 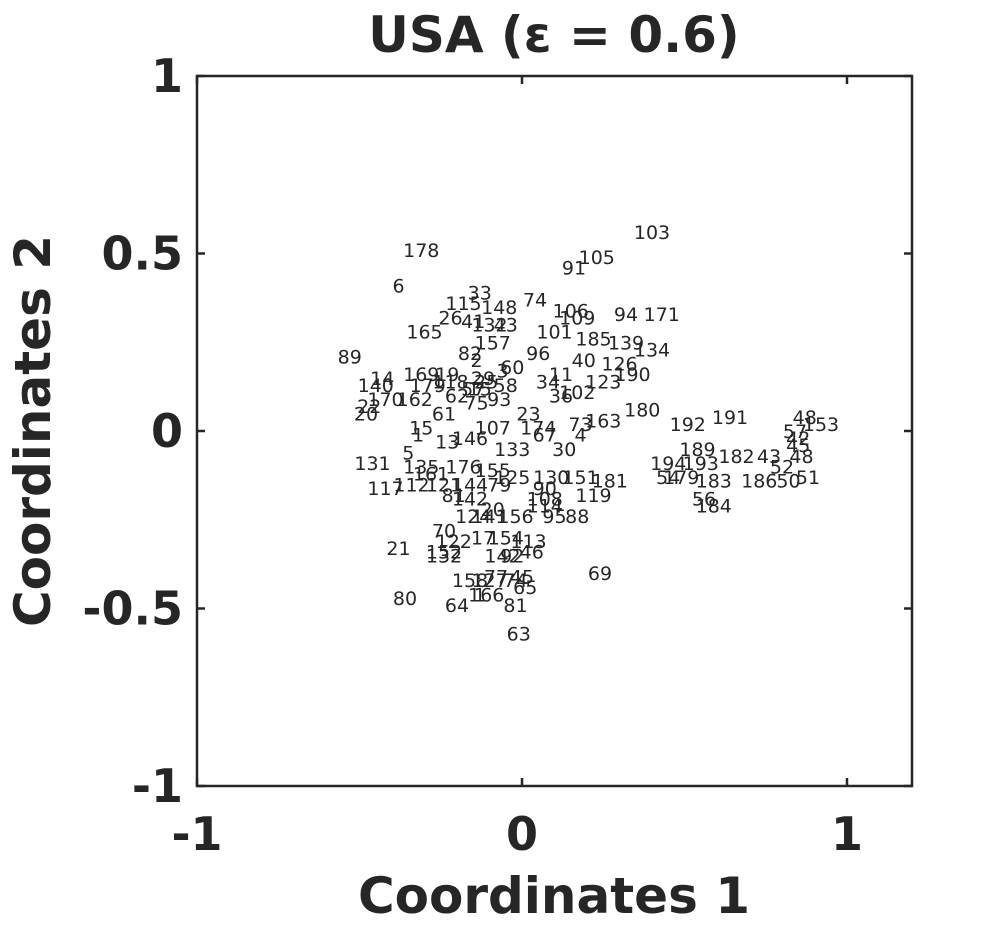 I want to click on data-point-label: 183, so click(x=714, y=482).